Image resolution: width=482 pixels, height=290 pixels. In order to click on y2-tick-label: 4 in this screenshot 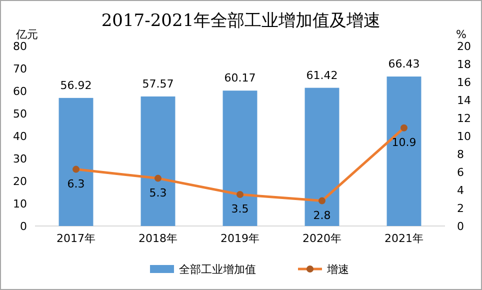, I will do `click(460, 190)`.